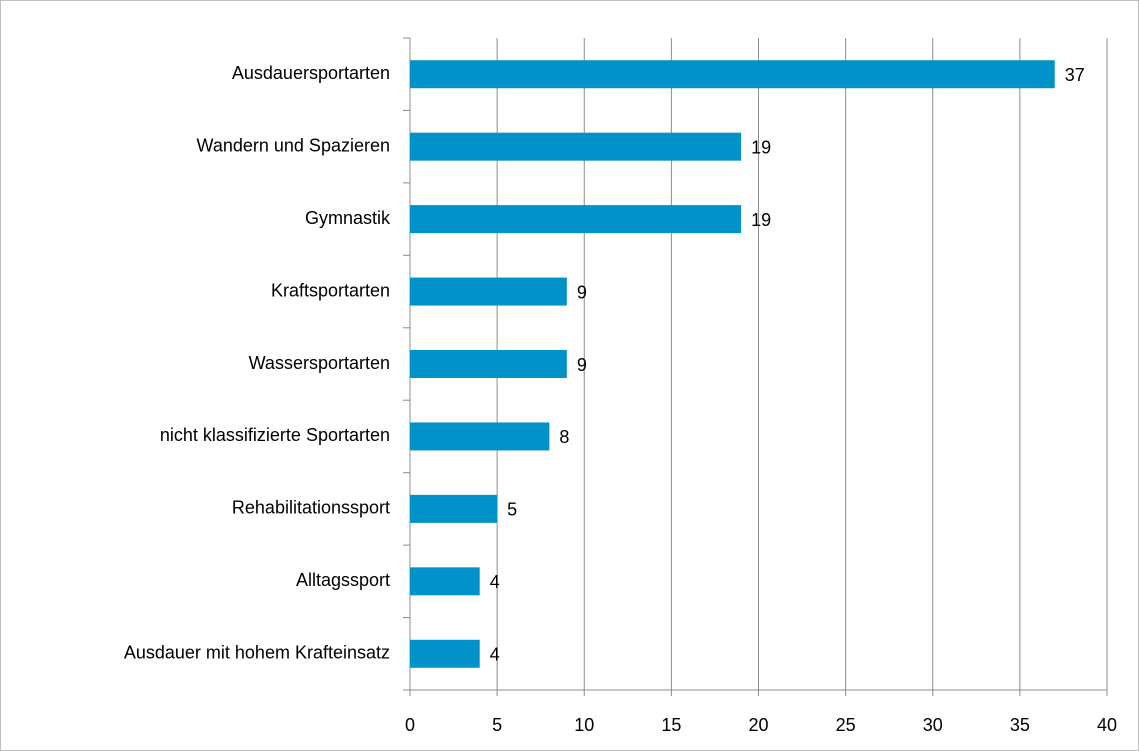 This screenshot has width=1139, height=751. I want to click on x-tick-label: 15, so click(671, 725).